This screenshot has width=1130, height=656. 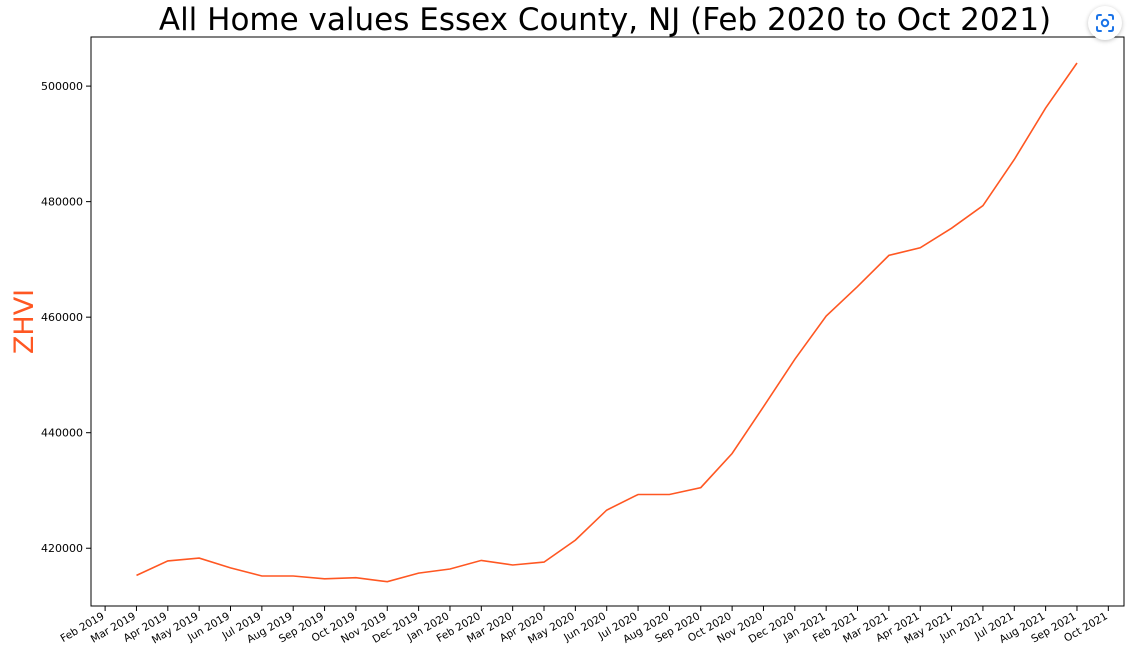 What do you see at coordinates (62, 317) in the screenshot?
I see `y-tick-label: 460000` at bounding box center [62, 317].